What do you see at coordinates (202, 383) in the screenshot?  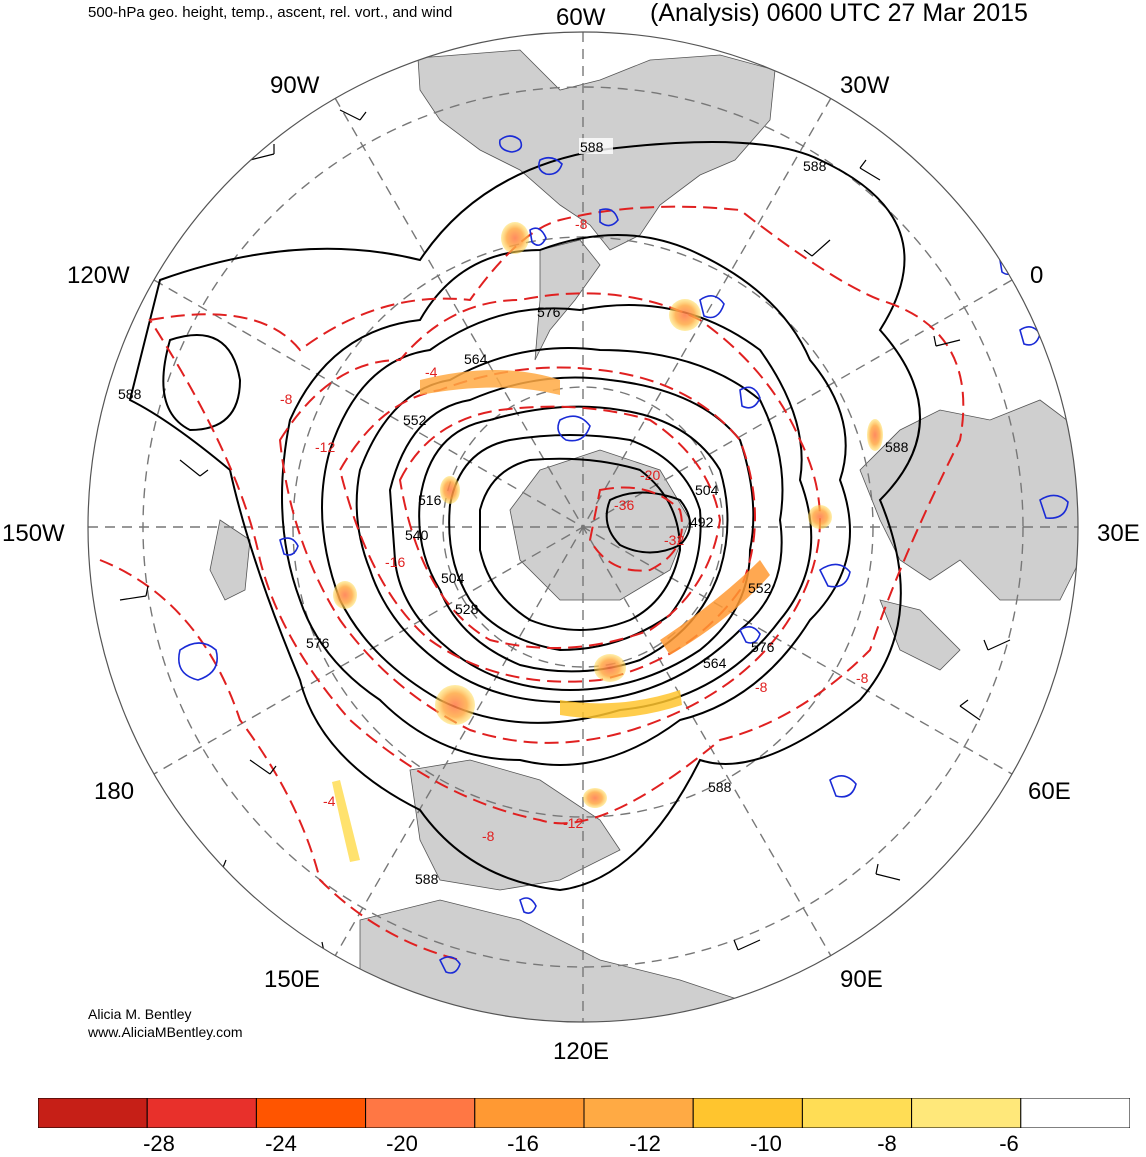 I see `height-contour-588-sw` at bounding box center [202, 383].